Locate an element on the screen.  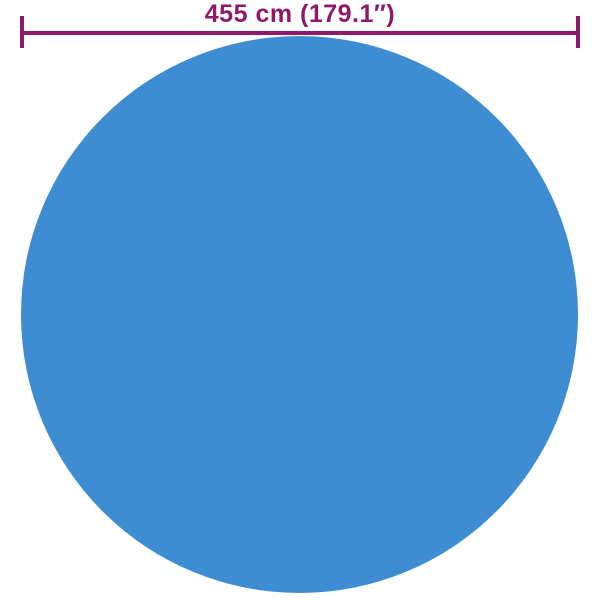
dimension-line-icon is located at coordinates (300, 25).